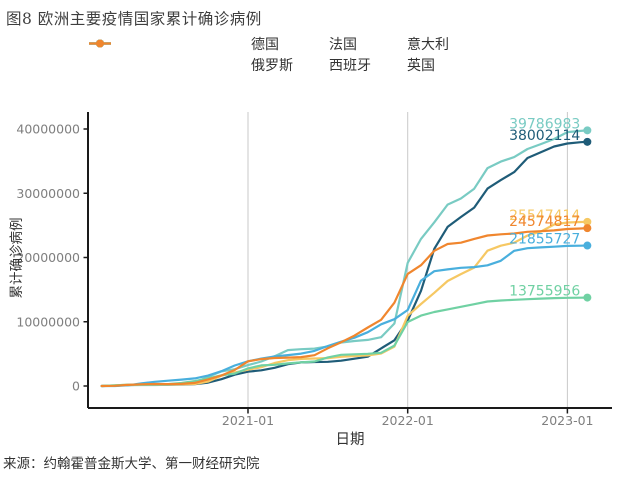 This screenshot has height=480, width=640. What do you see at coordinates (265, 45) in the screenshot?
I see `legend-label-germany: 德国` at bounding box center [265, 45].